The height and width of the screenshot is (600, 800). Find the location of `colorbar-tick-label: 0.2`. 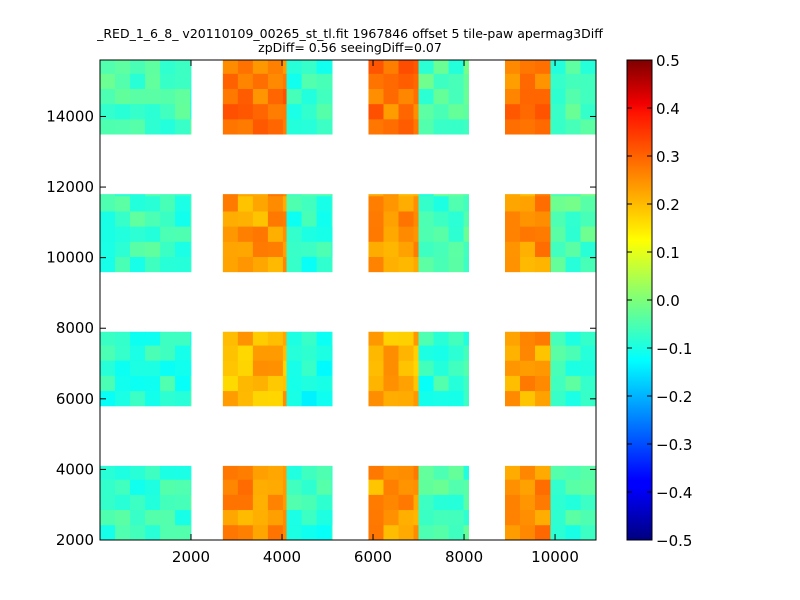

colorbar-tick-label: 0.2 is located at coordinates (668, 205).